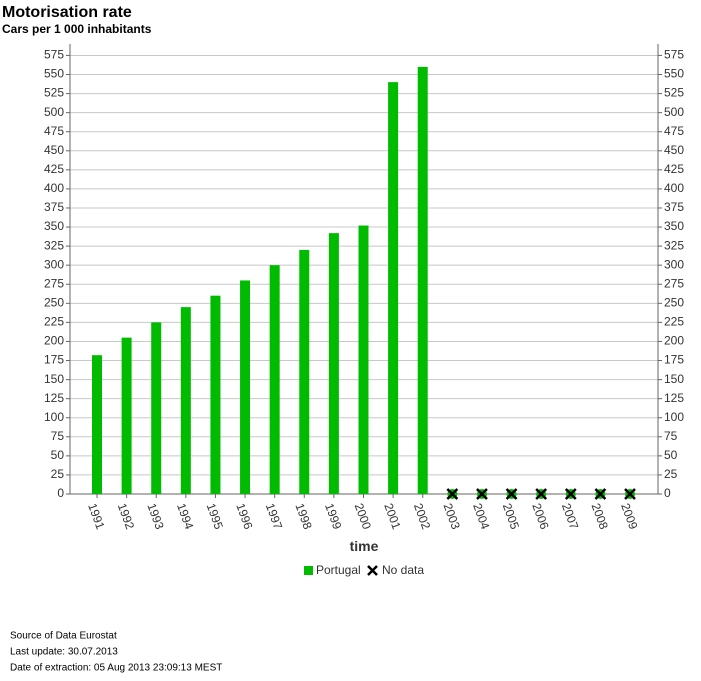  What do you see at coordinates (674, 417) in the screenshot?
I see `y2-tick-label: 100` at bounding box center [674, 417].